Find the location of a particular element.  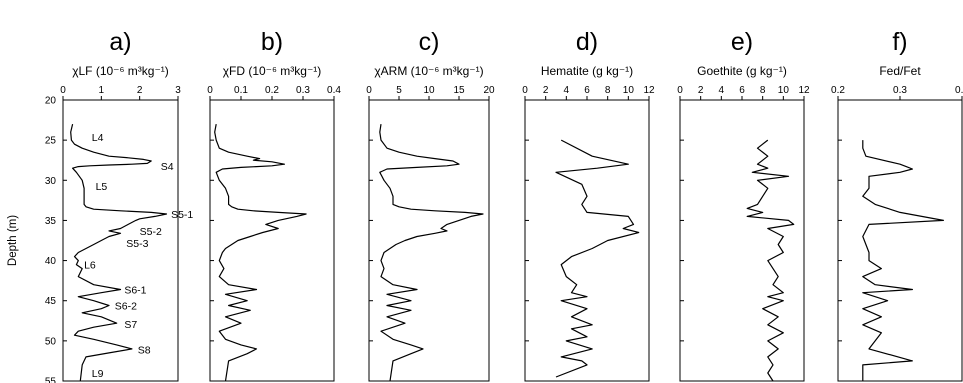

y-tick-label: 40 is located at coordinates (51, 261).